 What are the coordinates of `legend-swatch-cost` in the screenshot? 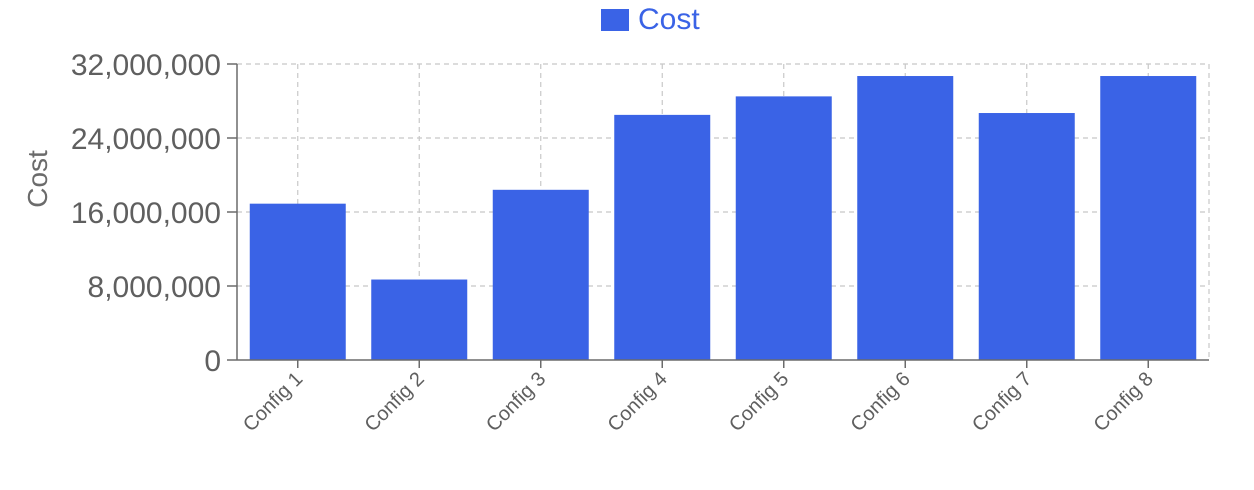 It's located at (615, 20).